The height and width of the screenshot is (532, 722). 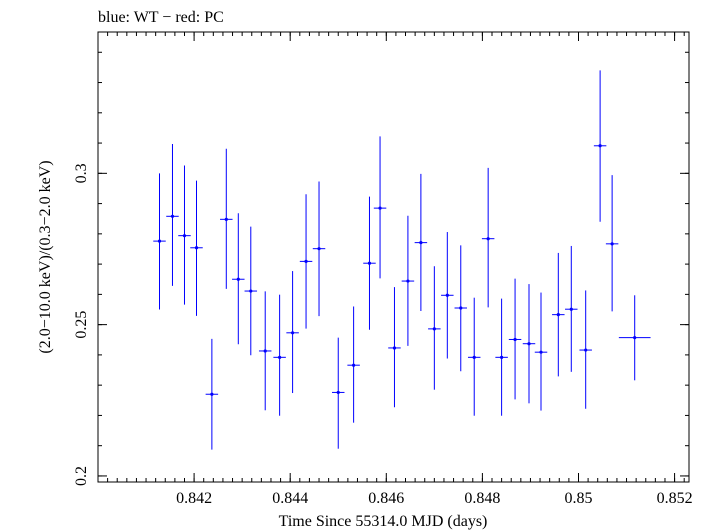 I want to click on chart-title: blue: WT − red: PC, so click(x=161, y=17).